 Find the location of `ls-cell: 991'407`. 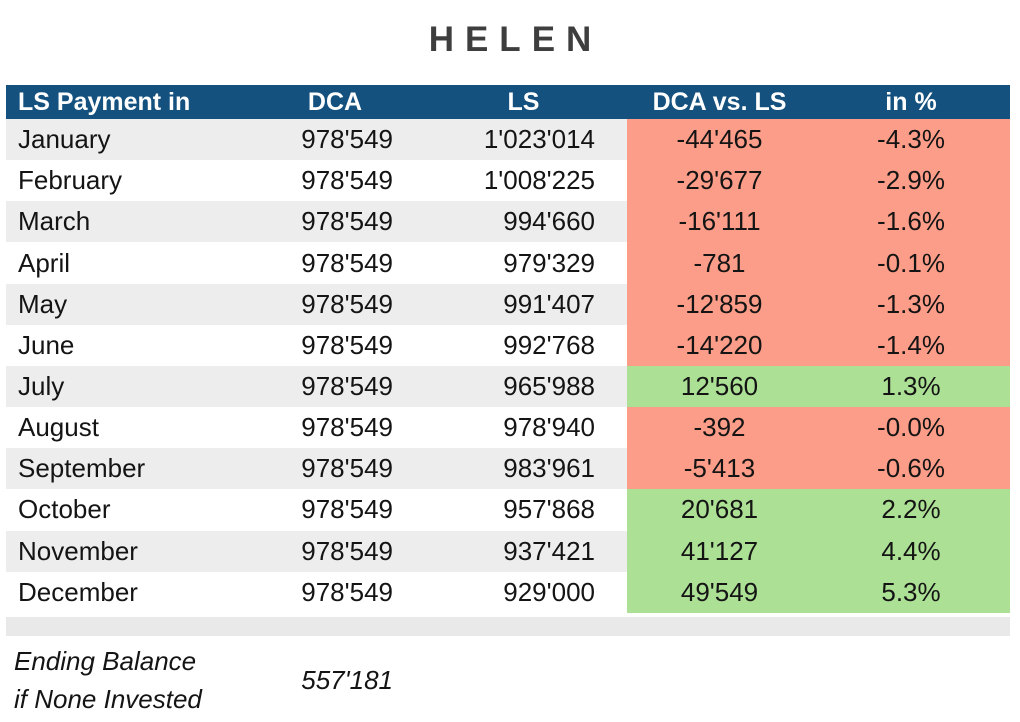

ls-cell: 991'407 is located at coordinates (523, 304).